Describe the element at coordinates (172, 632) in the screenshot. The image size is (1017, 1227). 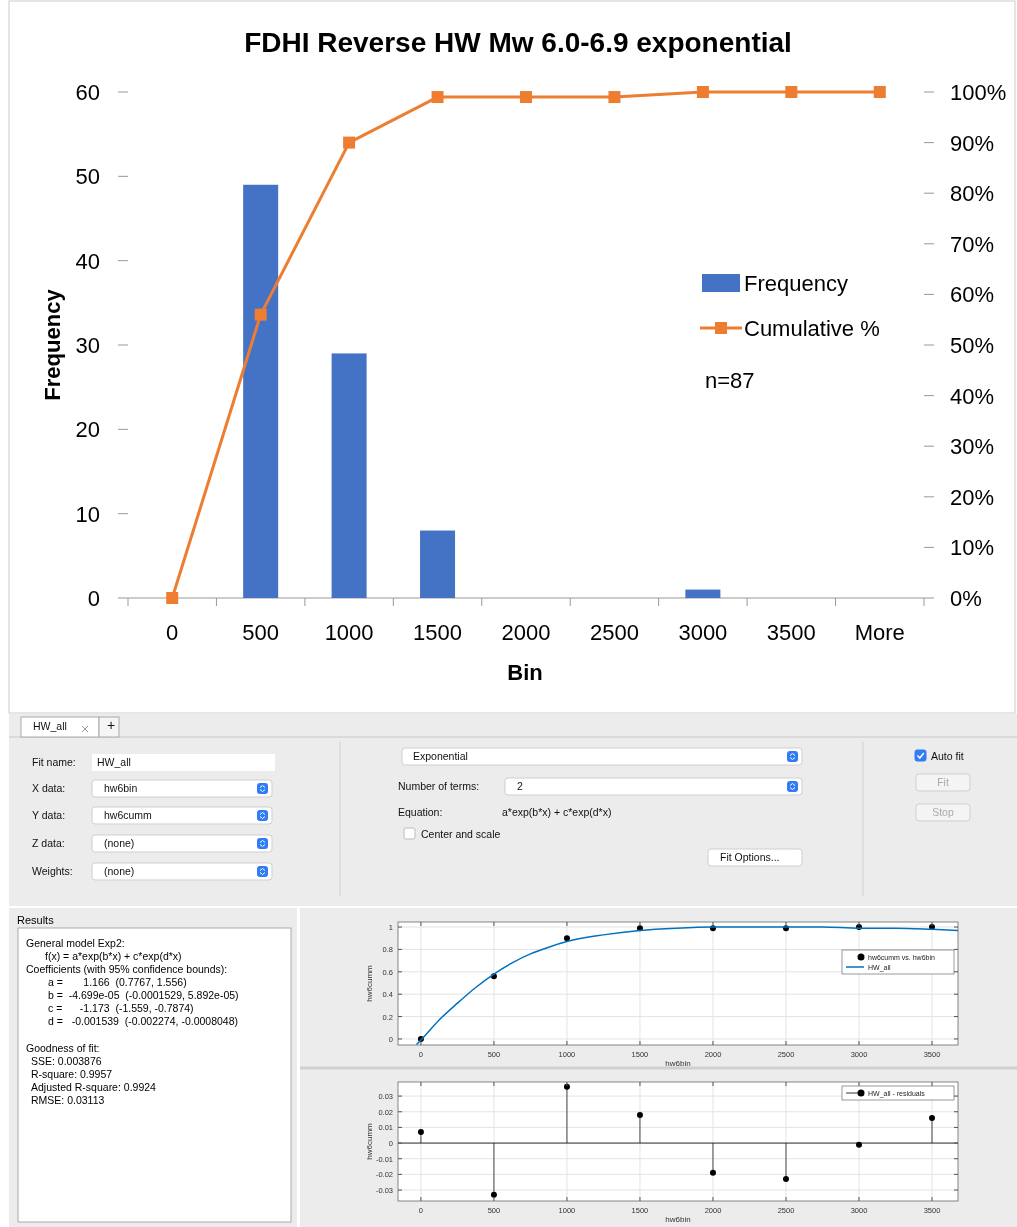
I see `x-tick-label: 0` at that location.